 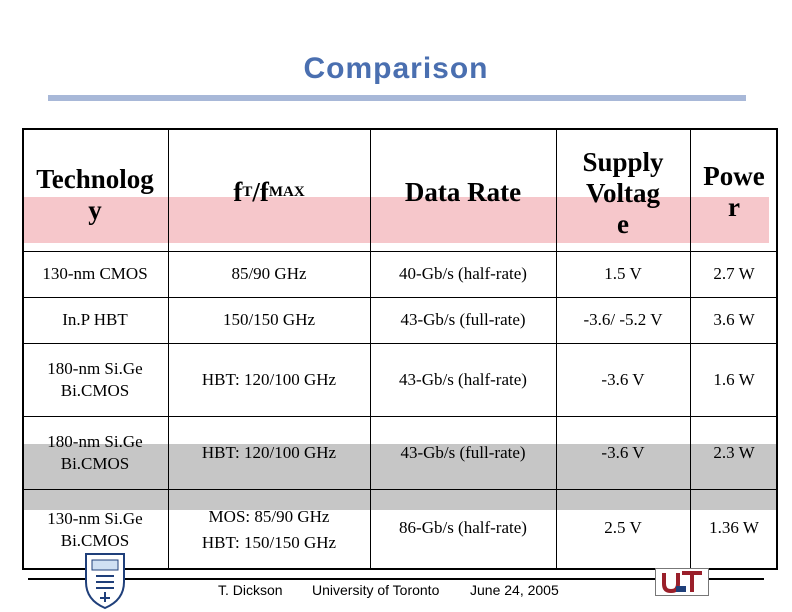 What do you see at coordinates (463, 527) in the screenshot?
I see `table-cell-rate: 86-Gb/s (half-rate)` at bounding box center [463, 527].